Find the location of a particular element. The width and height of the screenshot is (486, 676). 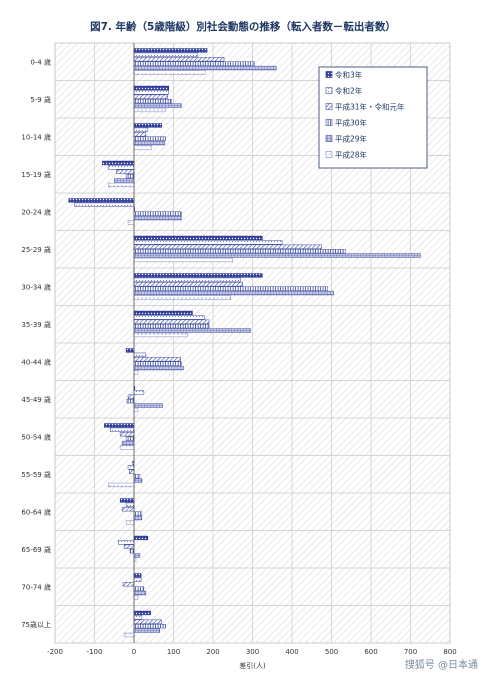

legend-label-3: 平成31年・令和元年 is located at coordinates (370, 107).